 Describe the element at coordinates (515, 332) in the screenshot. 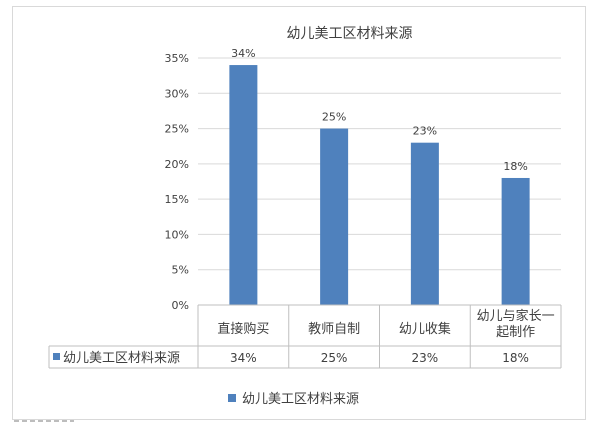

I see `x-tick-label: 起制作` at that location.